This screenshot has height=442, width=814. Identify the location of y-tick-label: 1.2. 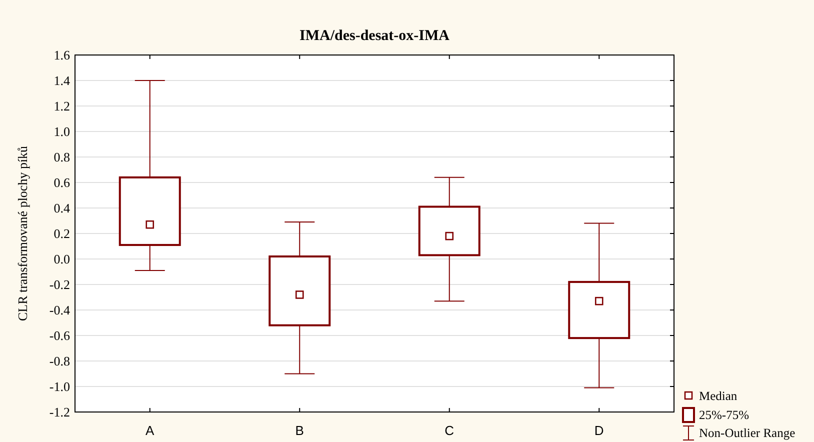
(62, 106).